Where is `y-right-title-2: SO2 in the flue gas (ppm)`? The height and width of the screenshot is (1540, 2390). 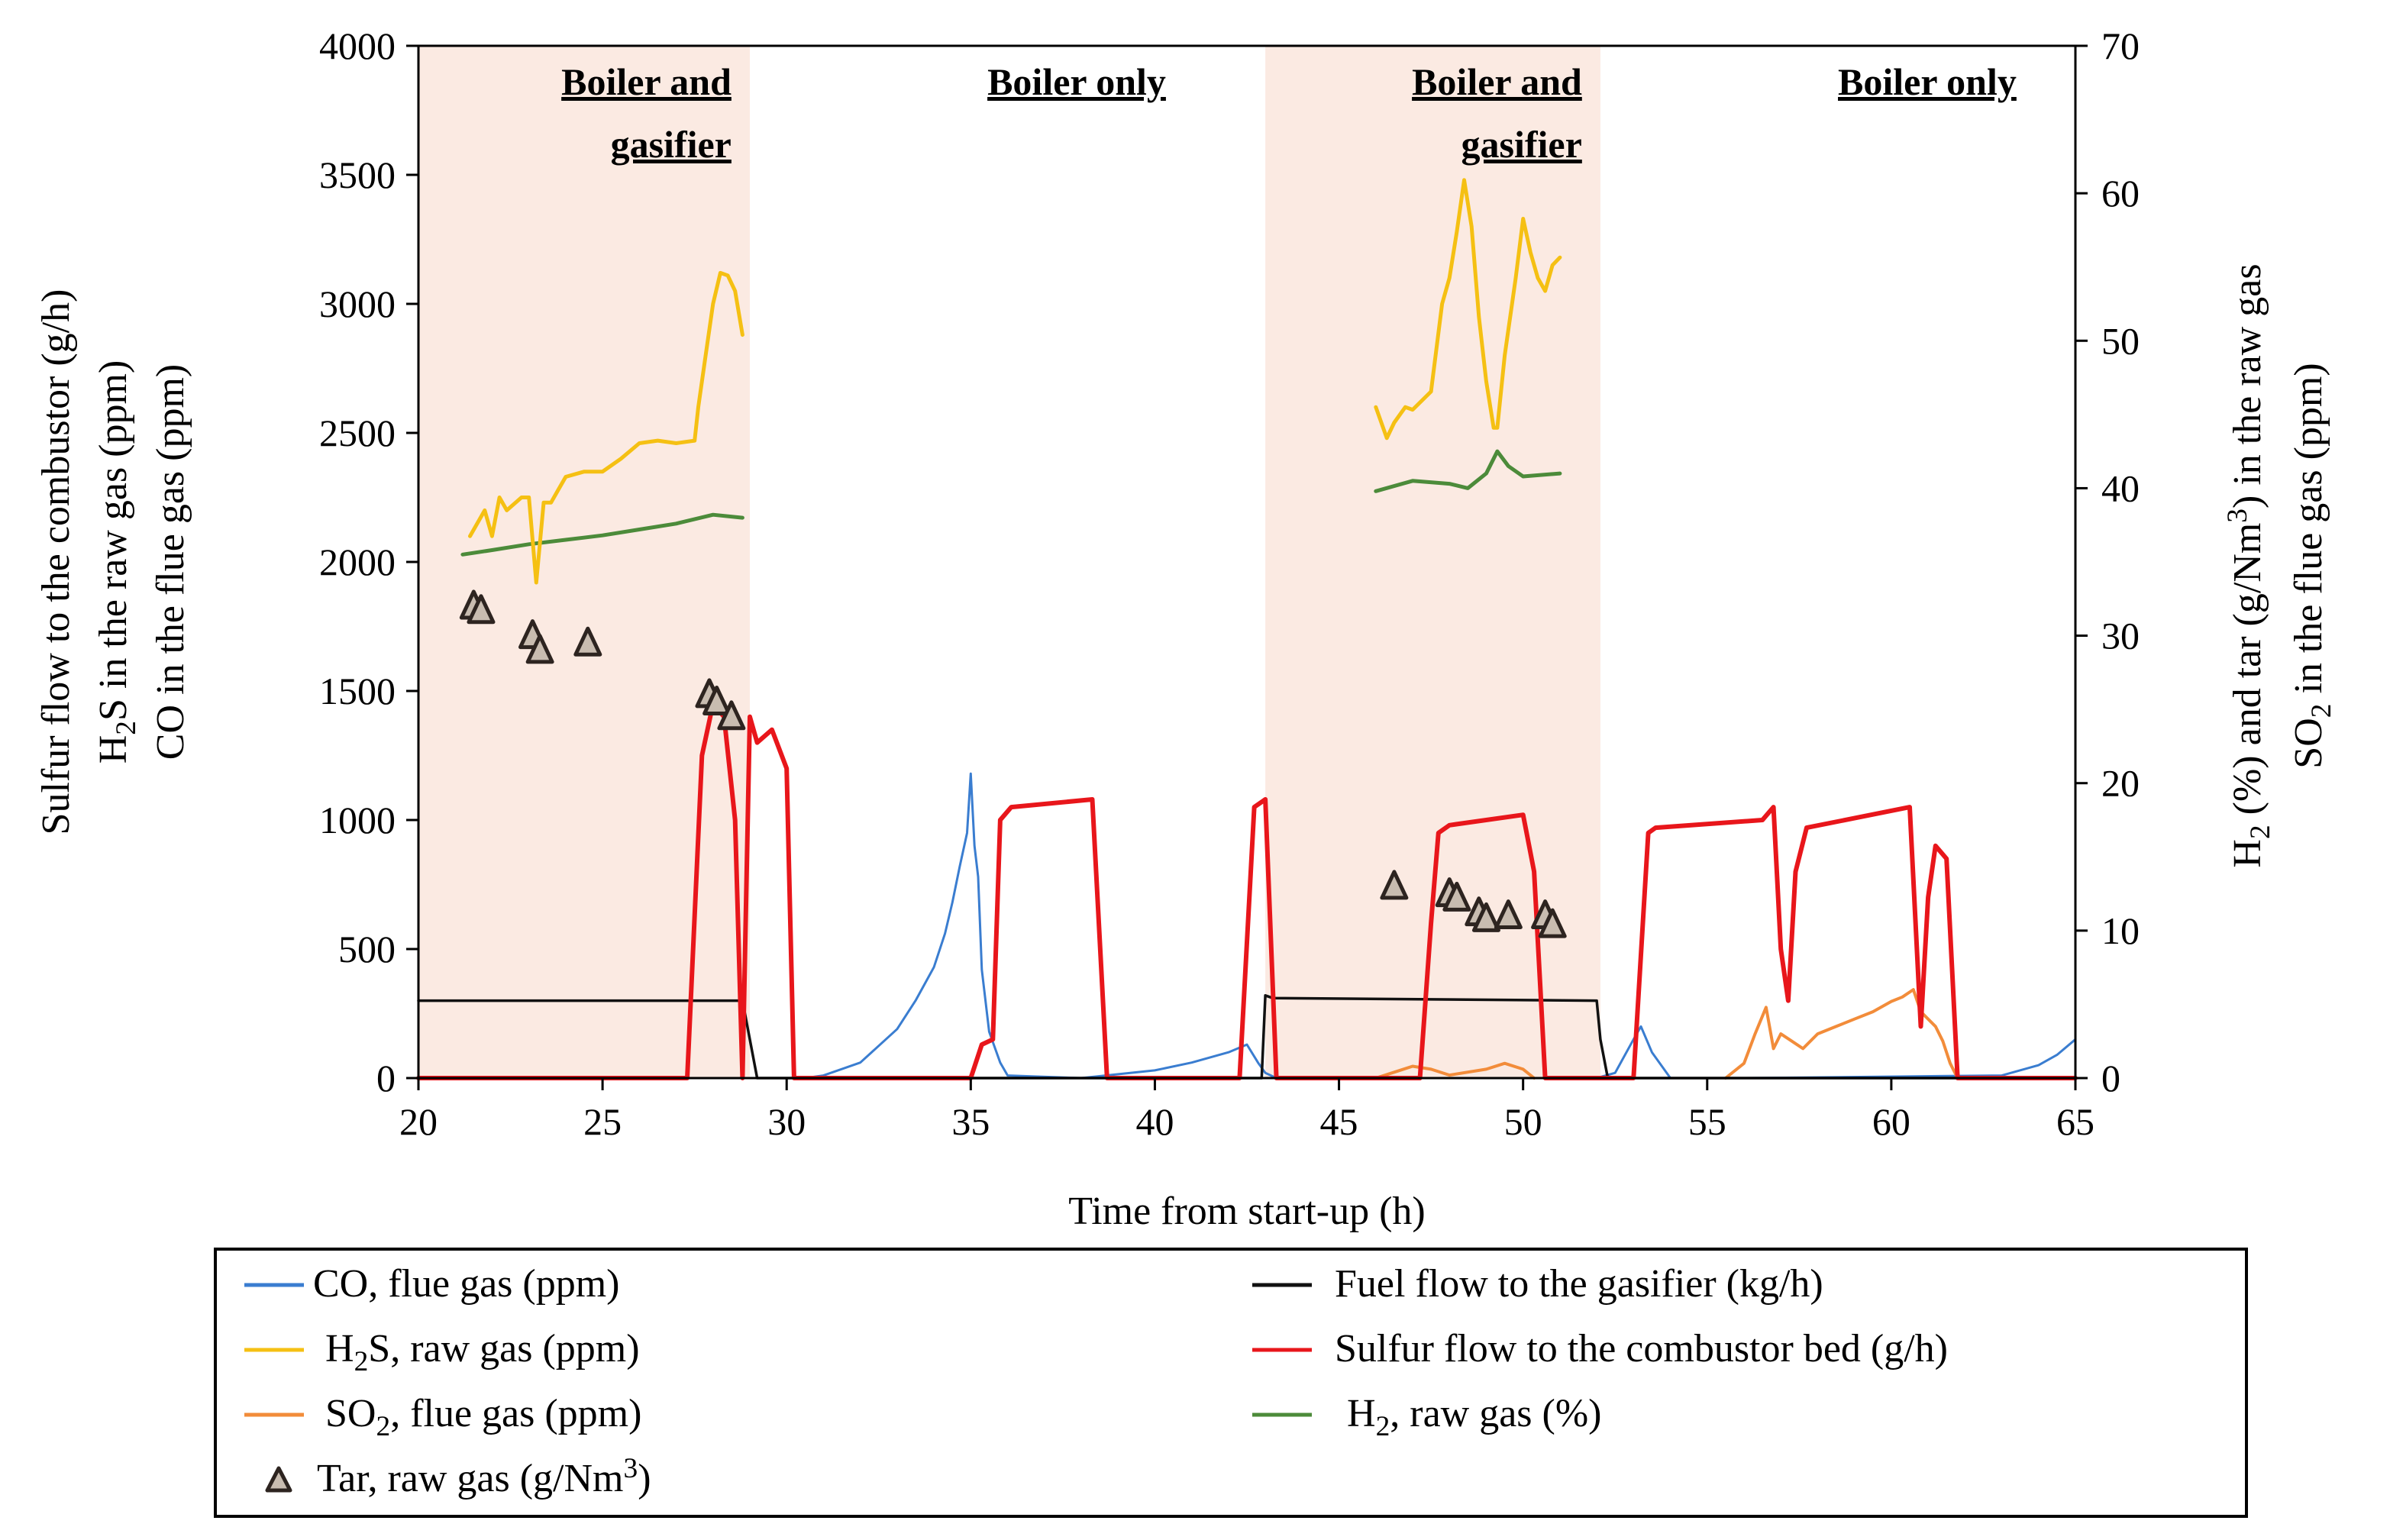
y-right-title-2: SO2 in the flue gas (ppm) is located at coordinates (2312, 565).